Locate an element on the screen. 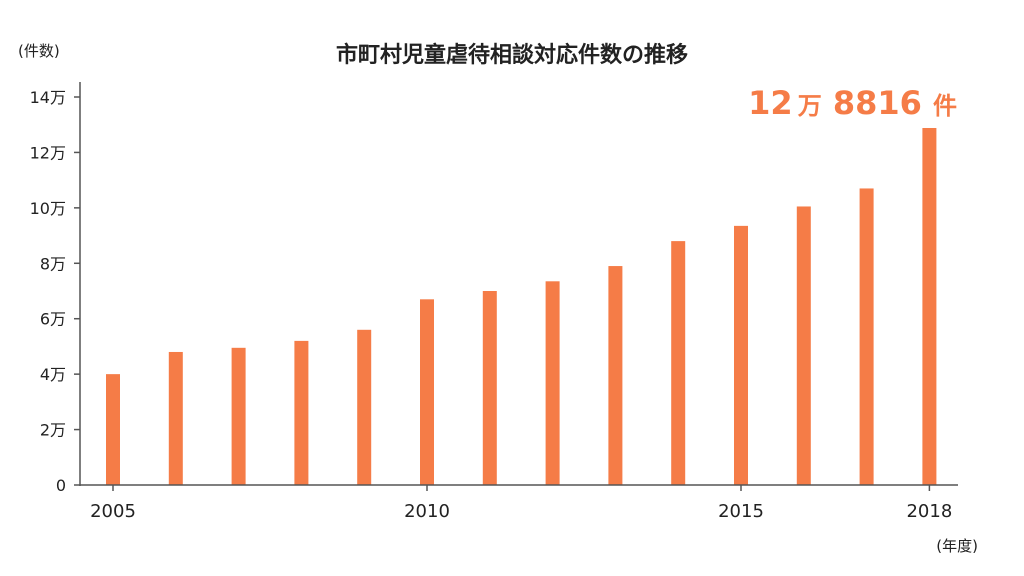 This screenshot has height=576, width=1024. y-axis-ticks: 0 2万 4万 6万 8万 10万 12万 14万 is located at coordinates (55, 291).